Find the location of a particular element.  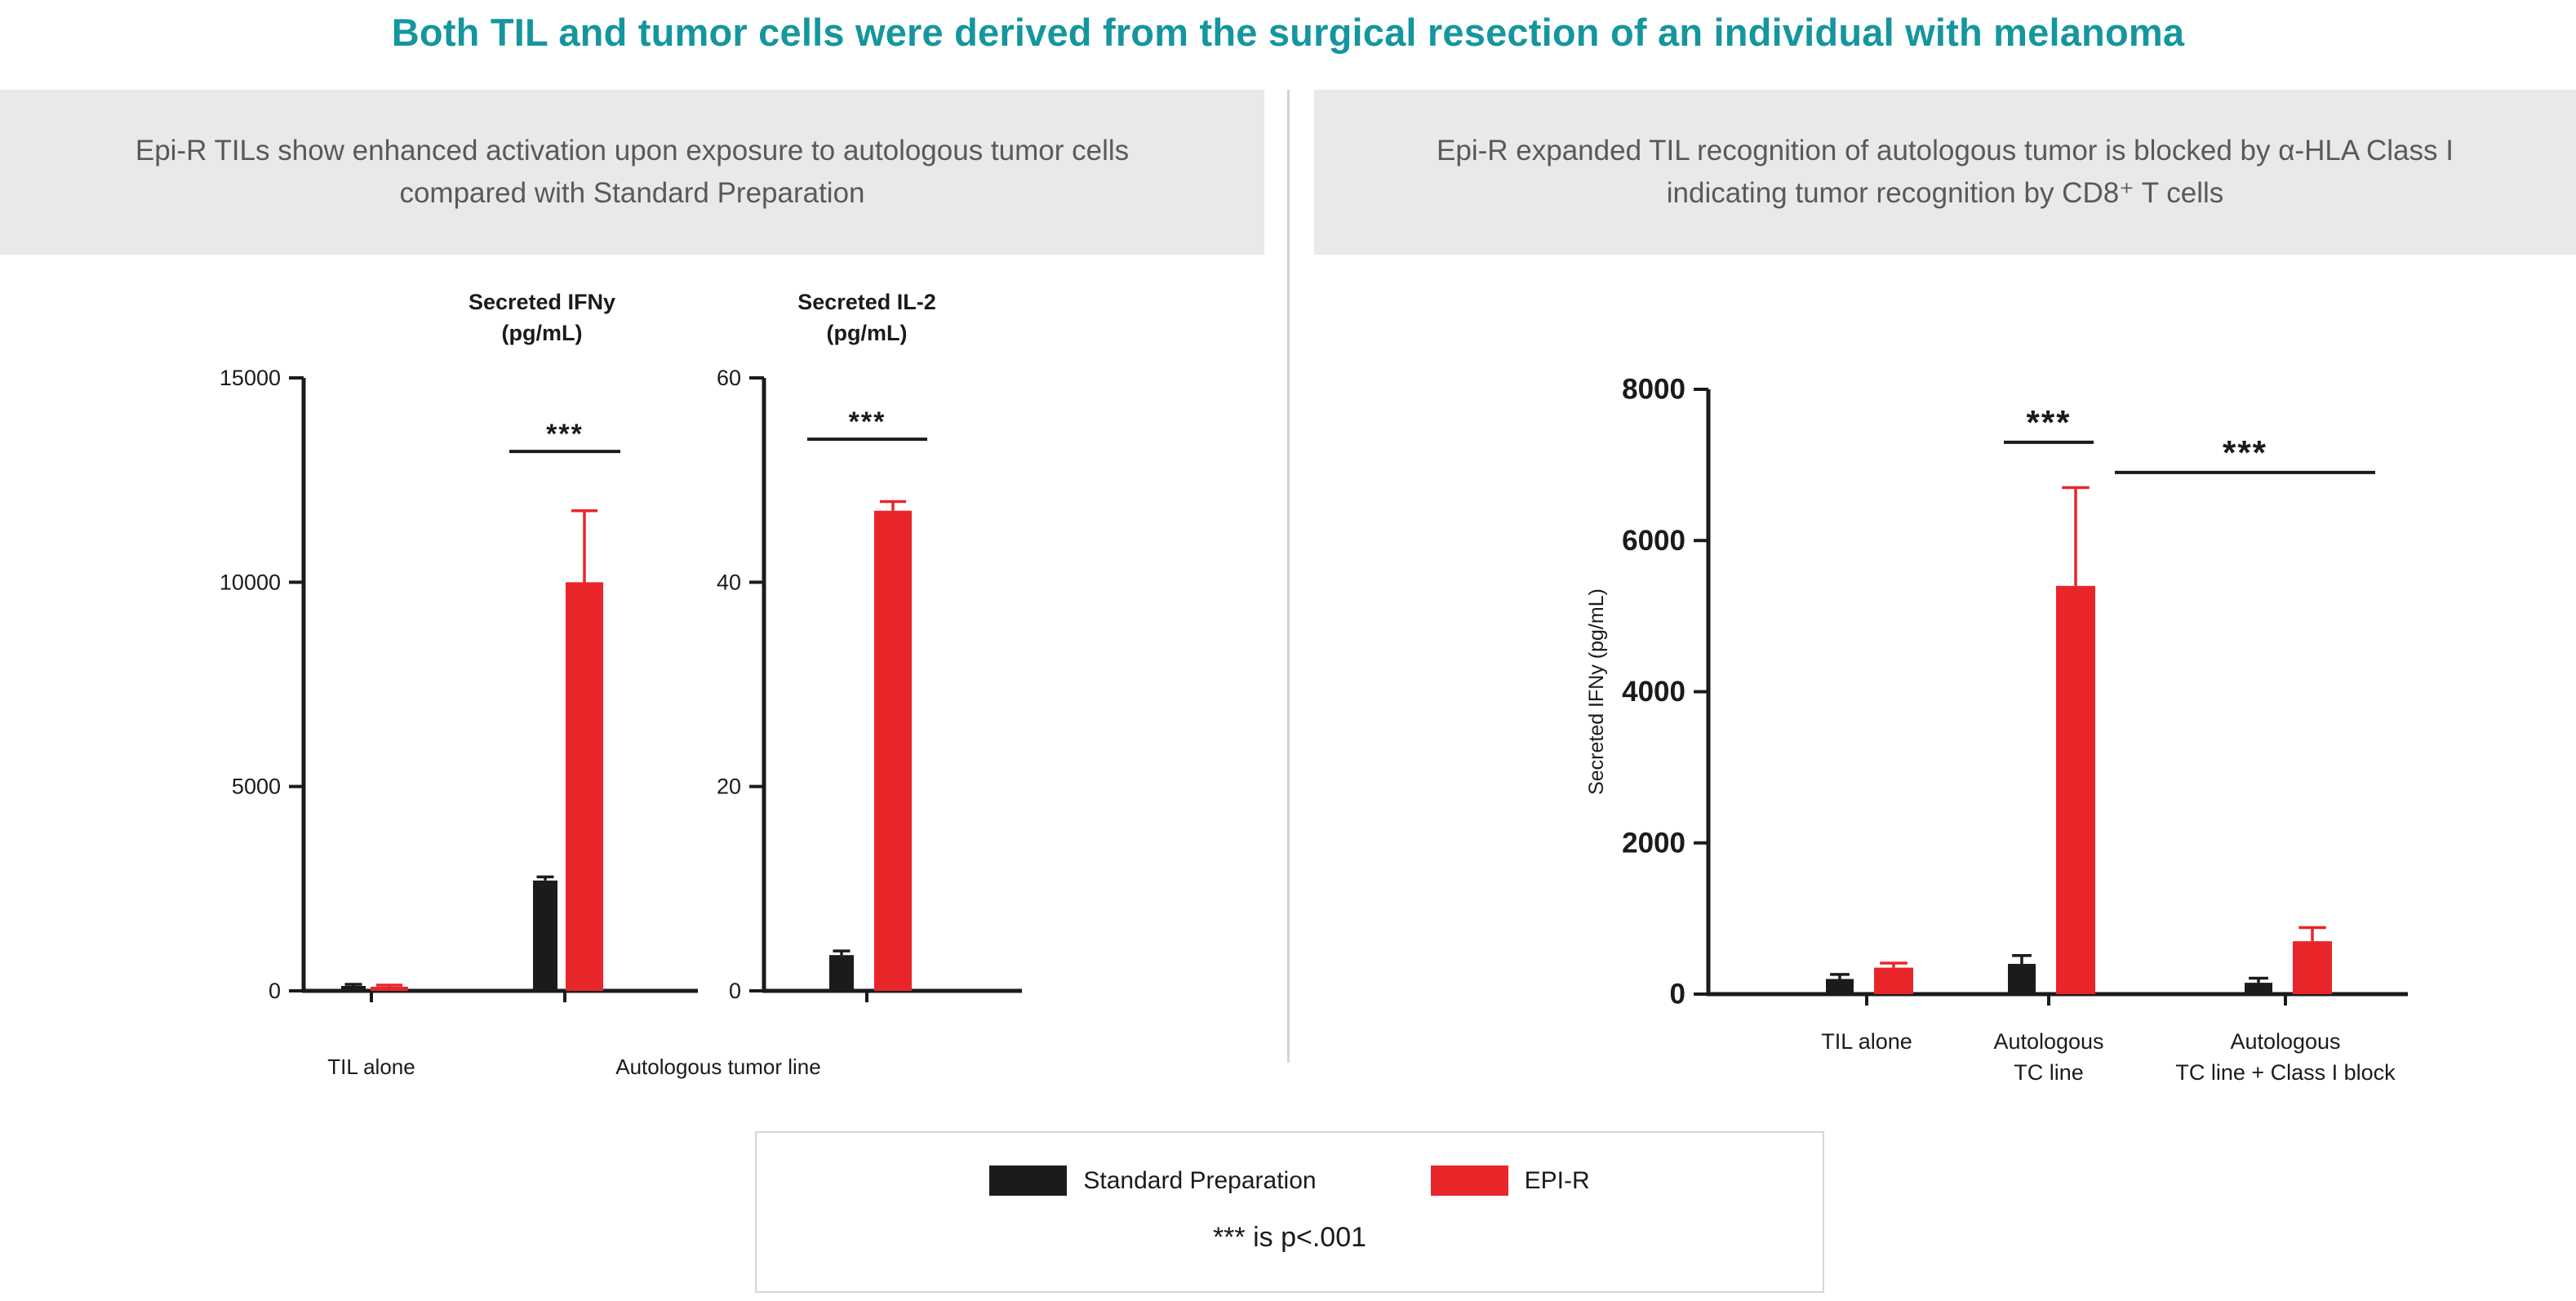

chart-title-secreted-ifny: Secreted IFNy (pg/mL) is located at coordinates (542, 318).